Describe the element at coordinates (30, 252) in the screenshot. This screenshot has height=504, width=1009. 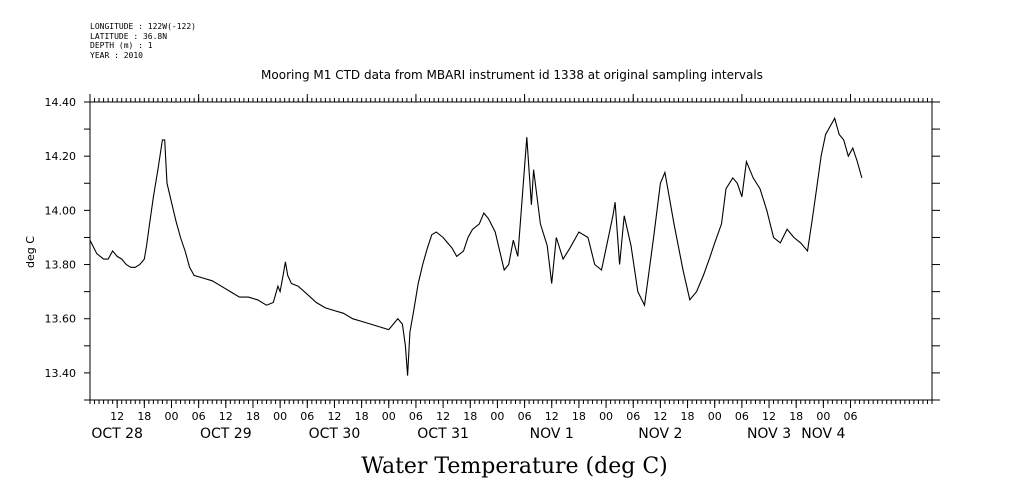
I see `y-axis-label: deg C` at that location.